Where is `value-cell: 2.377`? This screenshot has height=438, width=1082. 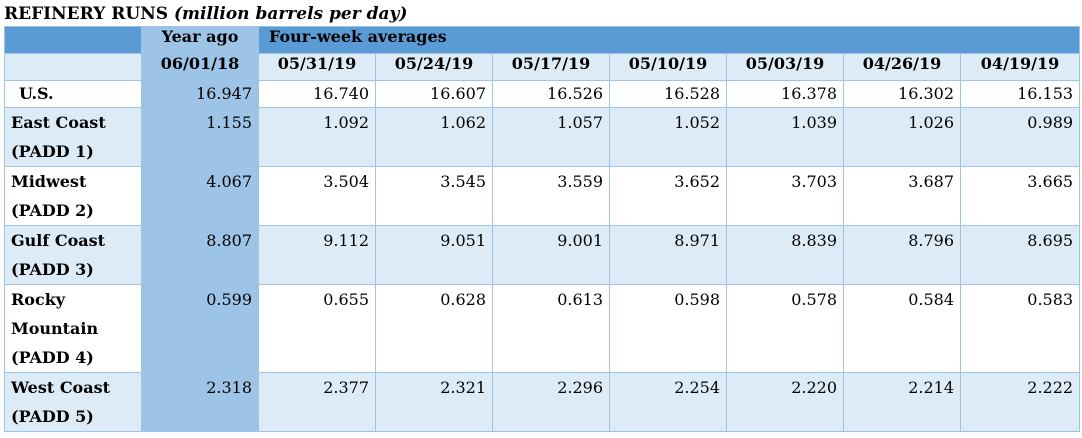
value-cell: 2.377 is located at coordinates (317, 402).